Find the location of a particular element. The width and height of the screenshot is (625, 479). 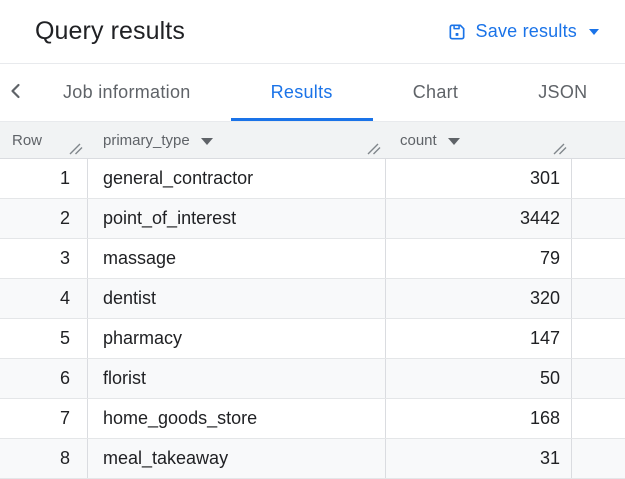

cell-row-number: 5 is located at coordinates (44, 338).